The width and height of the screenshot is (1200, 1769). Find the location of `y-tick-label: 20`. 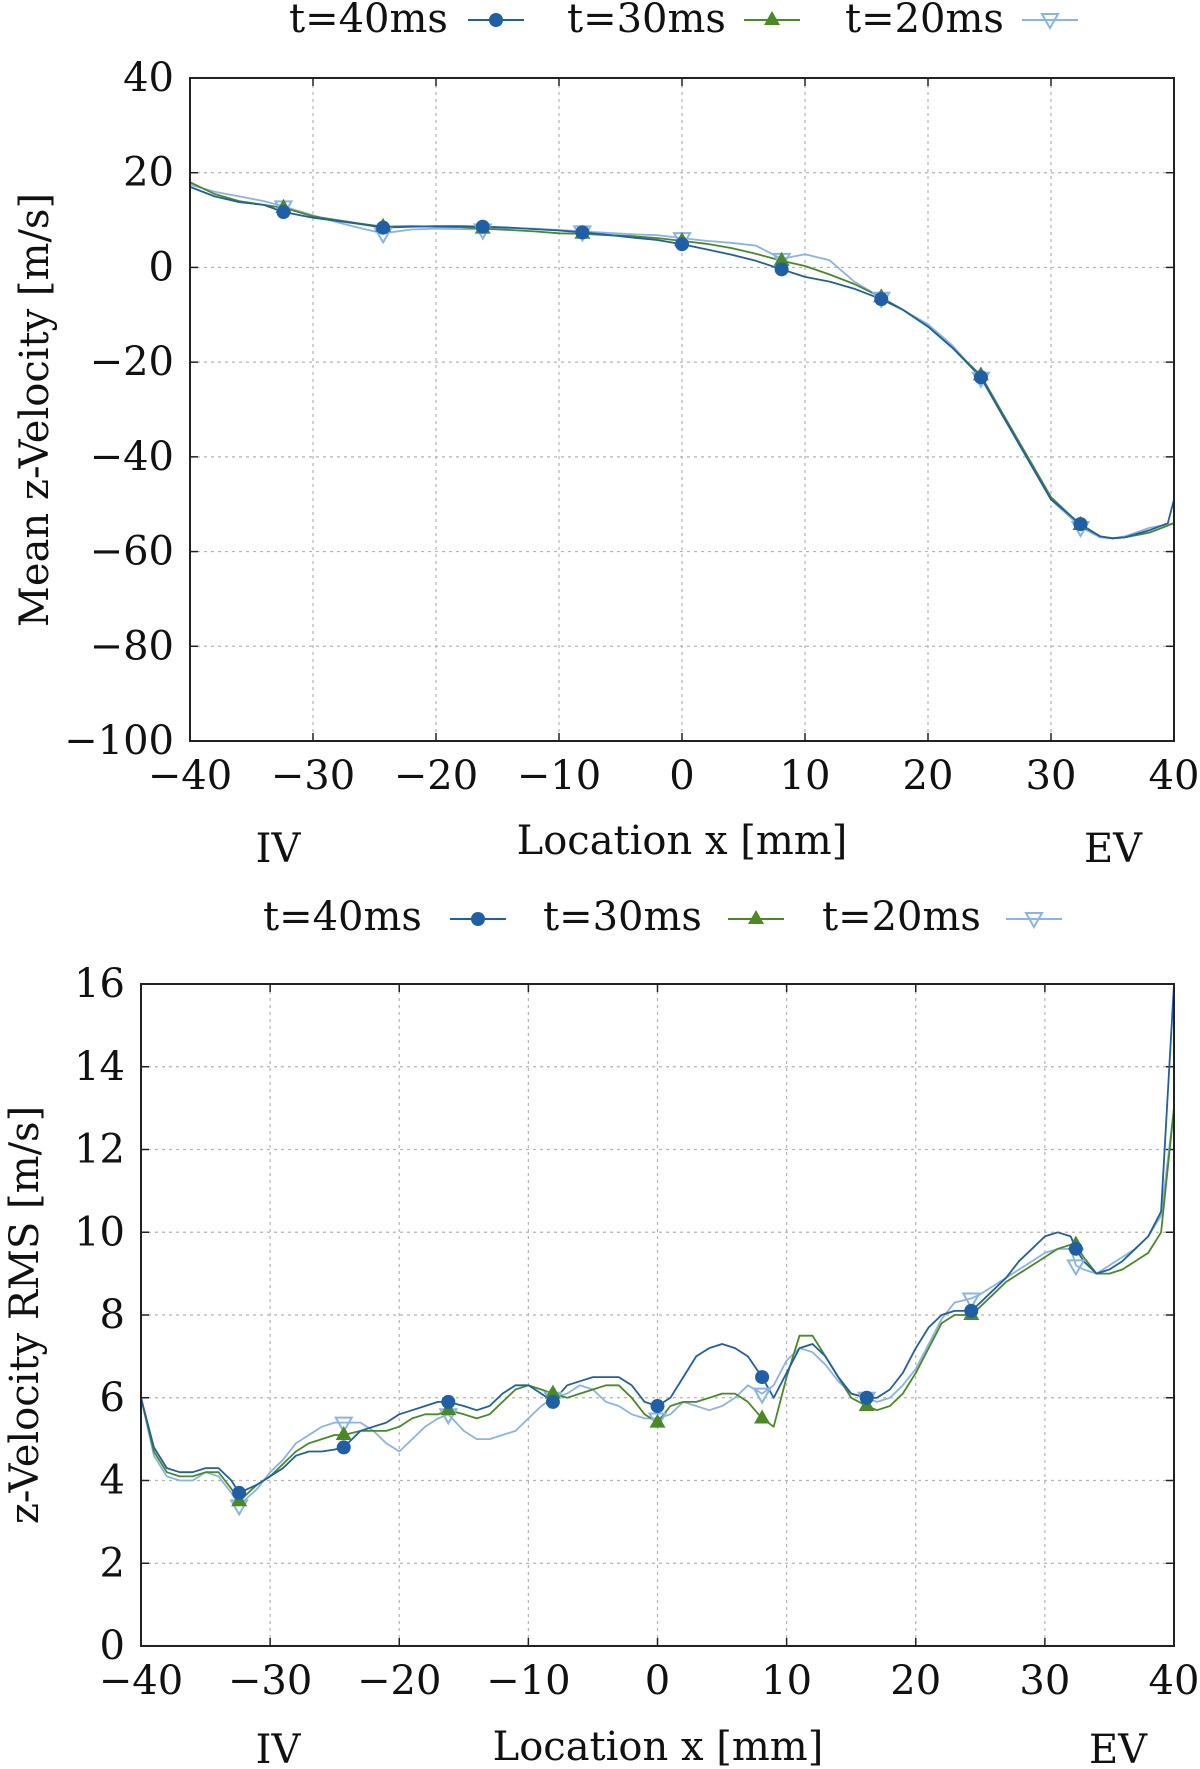

y-tick-label: 20 is located at coordinates (148, 173).